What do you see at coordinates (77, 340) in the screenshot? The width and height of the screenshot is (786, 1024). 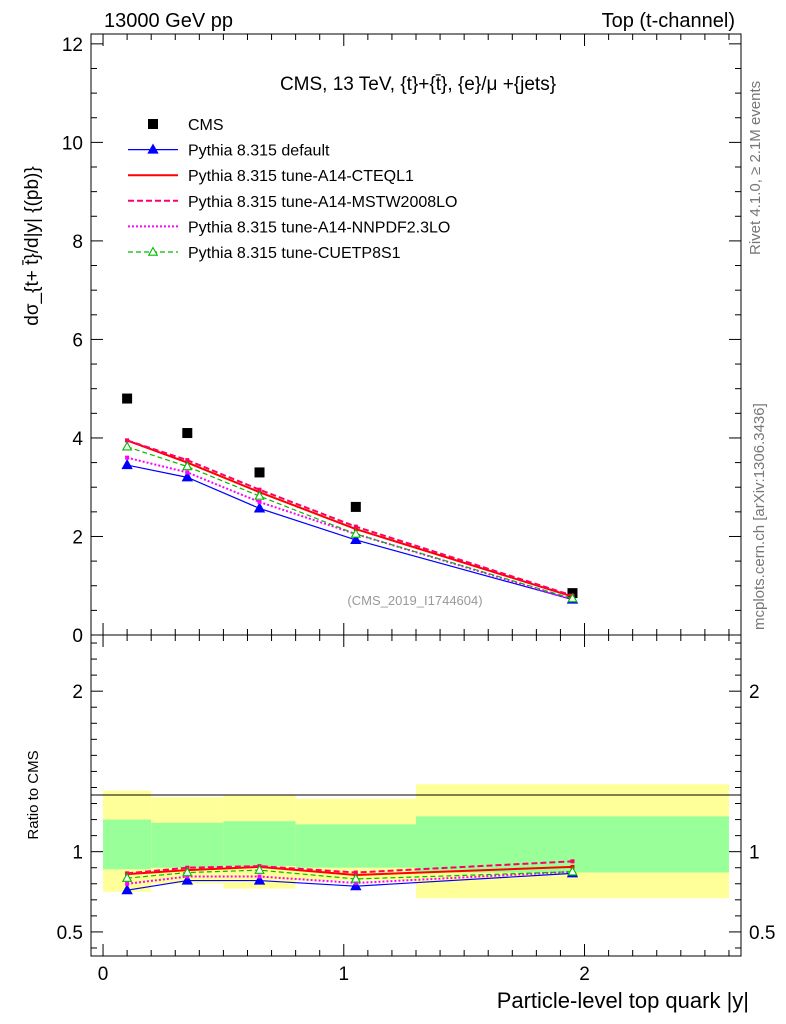 I see `main-y-tick-label: 6` at bounding box center [77, 340].